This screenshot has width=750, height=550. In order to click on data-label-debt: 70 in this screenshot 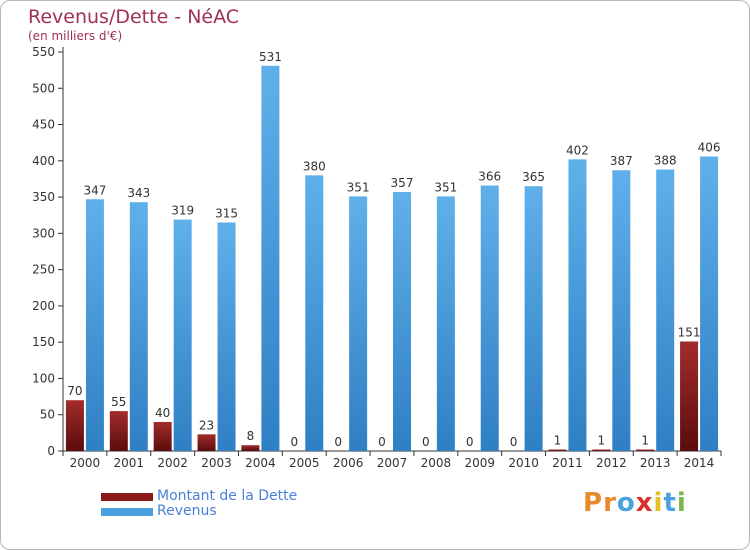, I will do `click(74, 391)`.